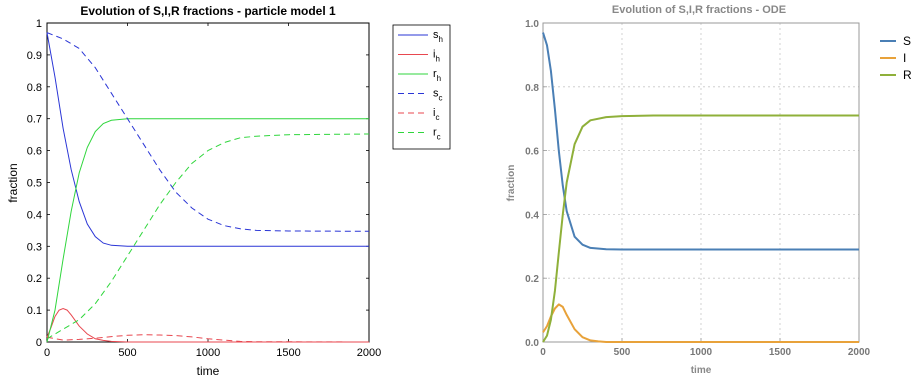  What do you see at coordinates (208, 338) in the screenshot?
I see `series-line-ic` at bounding box center [208, 338].